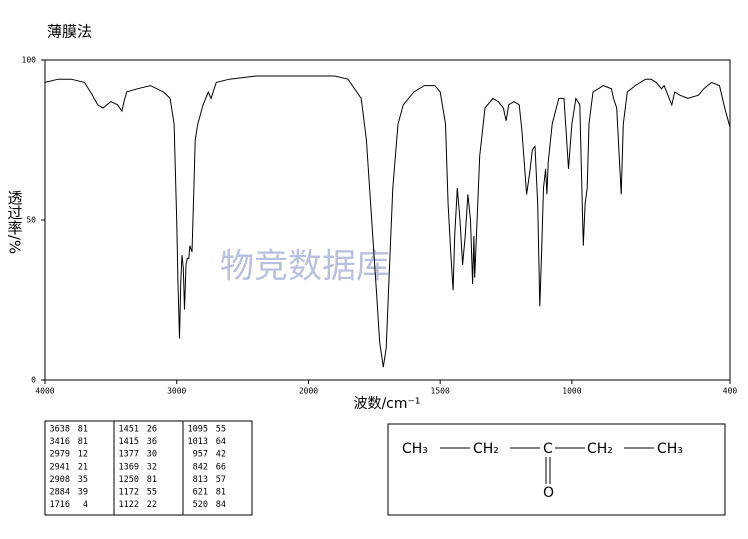 The width and height of the screenshot is (748, 539). Describe the element at coordinates (200, 480) in the screenshot. I see `peak-wavenumber: 813` at that location.